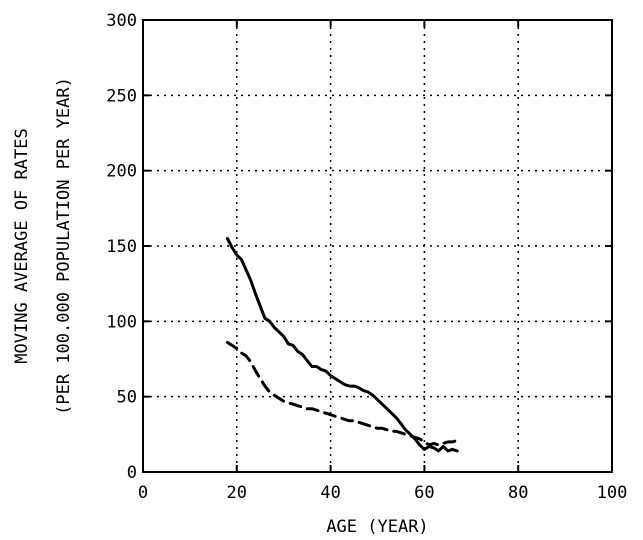 The image size is (643, 540). What do you see at coordinates (64, 246) in the screenshot?
I see `y-axis-title-line-2: (PER 100.000 POPULATION PER YEAR)` at bounding box center [64, 246].